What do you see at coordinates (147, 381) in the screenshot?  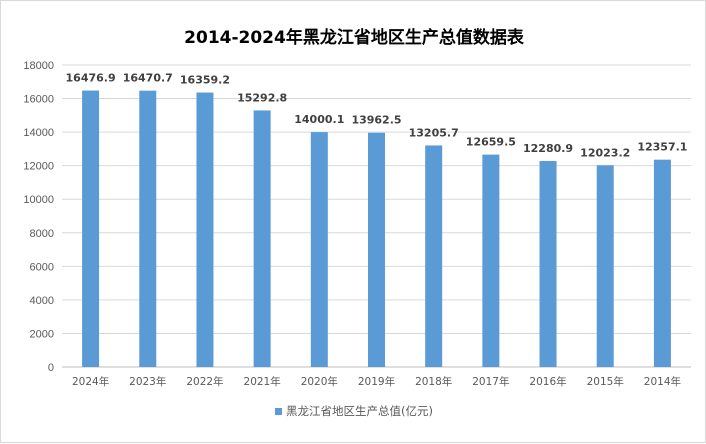 I see `x-tick-label: 2023年` at bounding box center [147, 381].